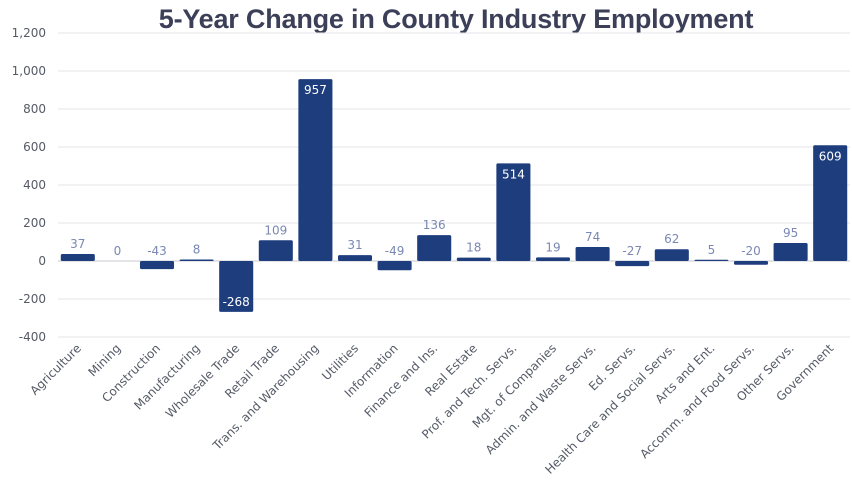 This screenshot has width=852, height=486. I want to click on y-tick-label: 1,200, so click(29, 33).